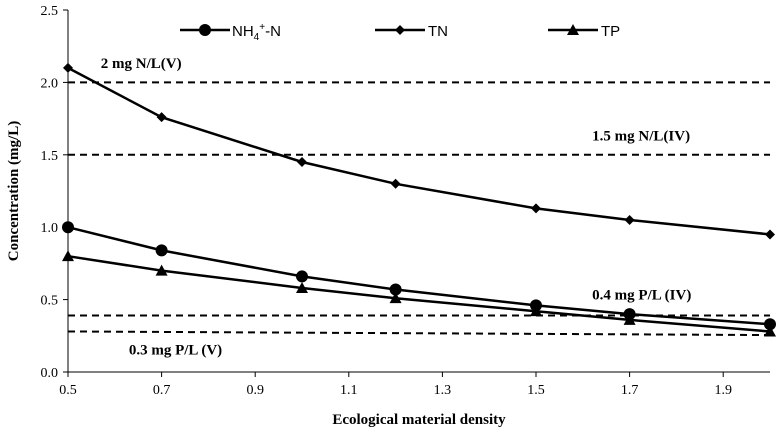  Describe the element at coordinates (14, 191) in the screenshot. I see `y-axis-title: Concentration (mg/L)` at that location.